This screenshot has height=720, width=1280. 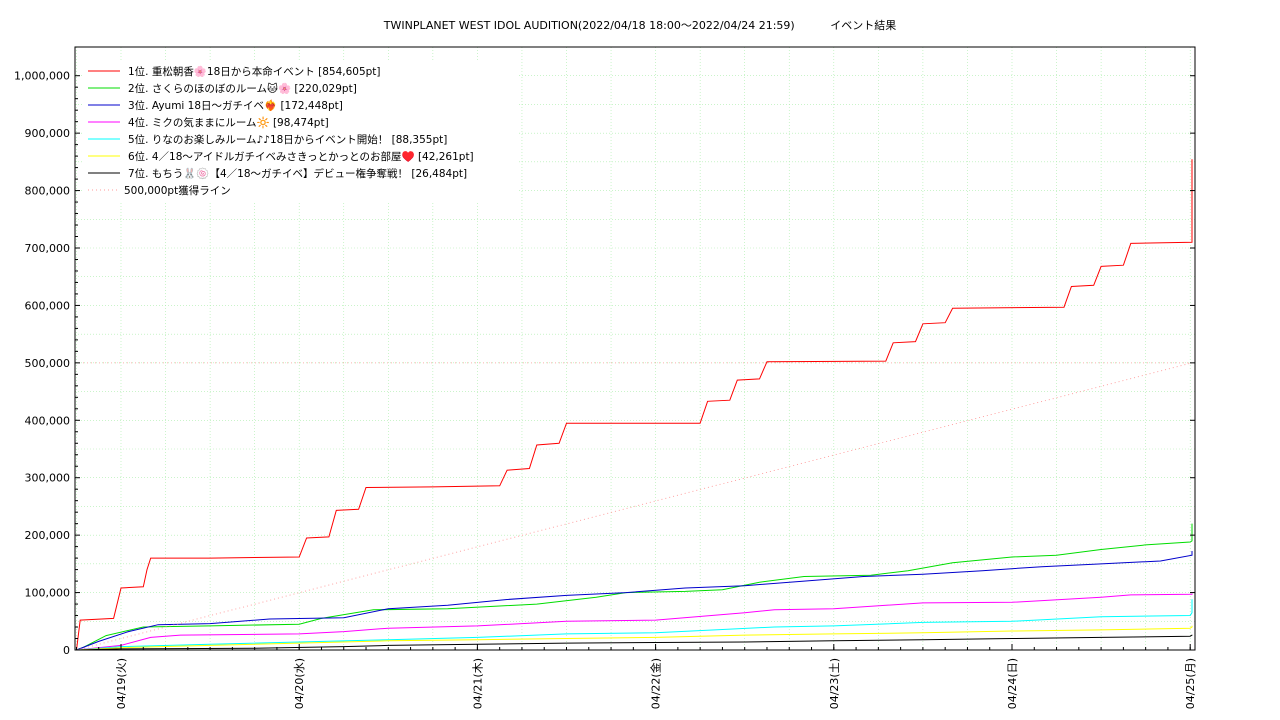 What do you see at coordinates (834, 683) in the screenshot?
I see `x-tick-label: 04/23(土)` at bounding box center [834, 683].